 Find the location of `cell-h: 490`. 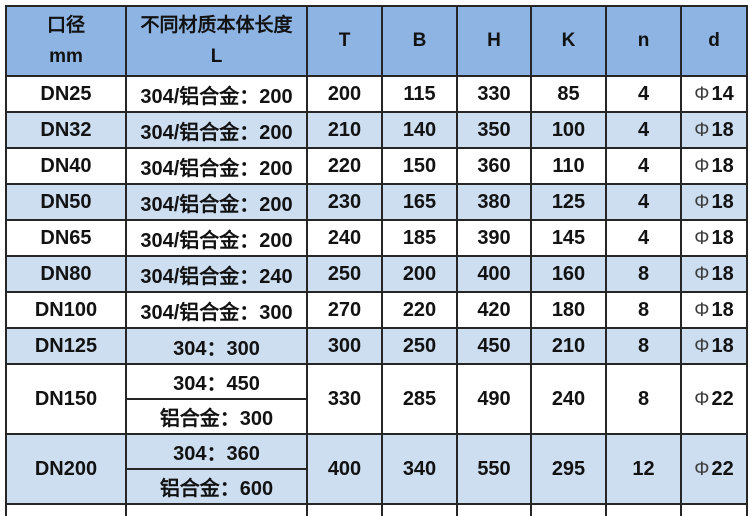

cell-h: 490 is located at coordinates (494, 399).